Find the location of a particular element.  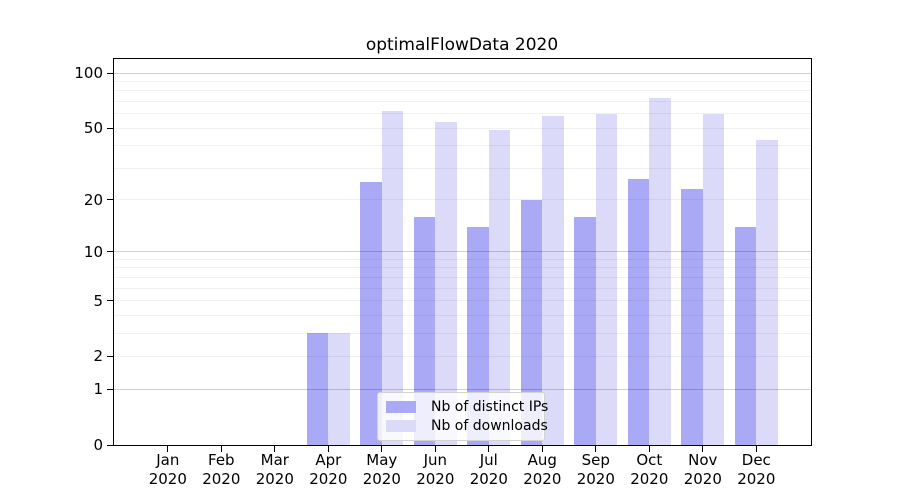

y-tick-label-1: 1 is located at coordinates (98, 389).